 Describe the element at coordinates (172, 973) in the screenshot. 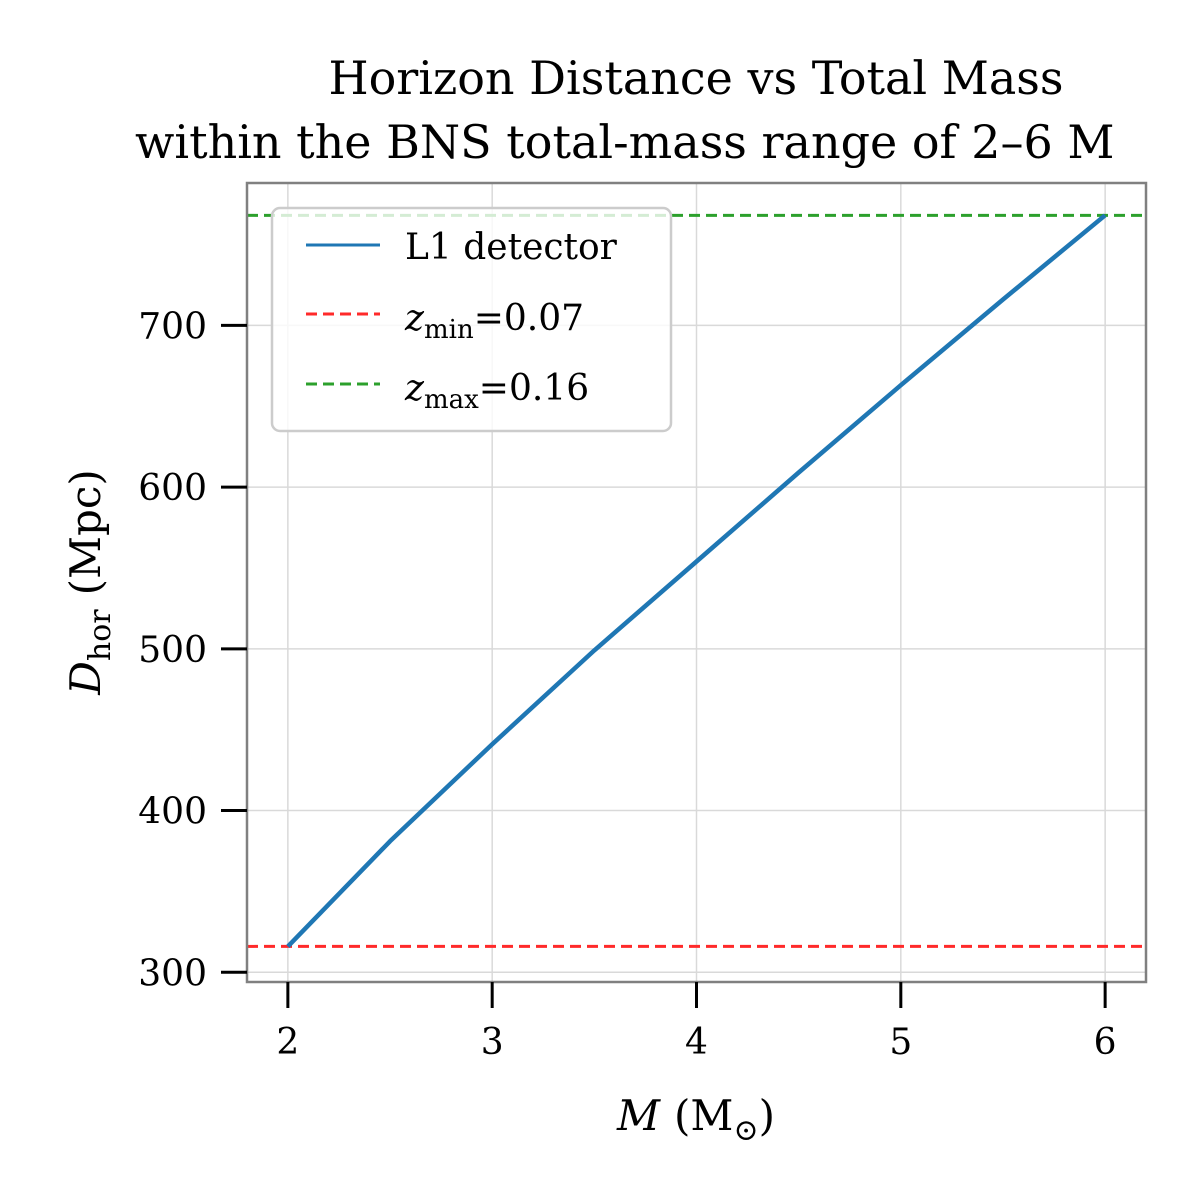

I see `y-tick-label-300: 300` at that location.